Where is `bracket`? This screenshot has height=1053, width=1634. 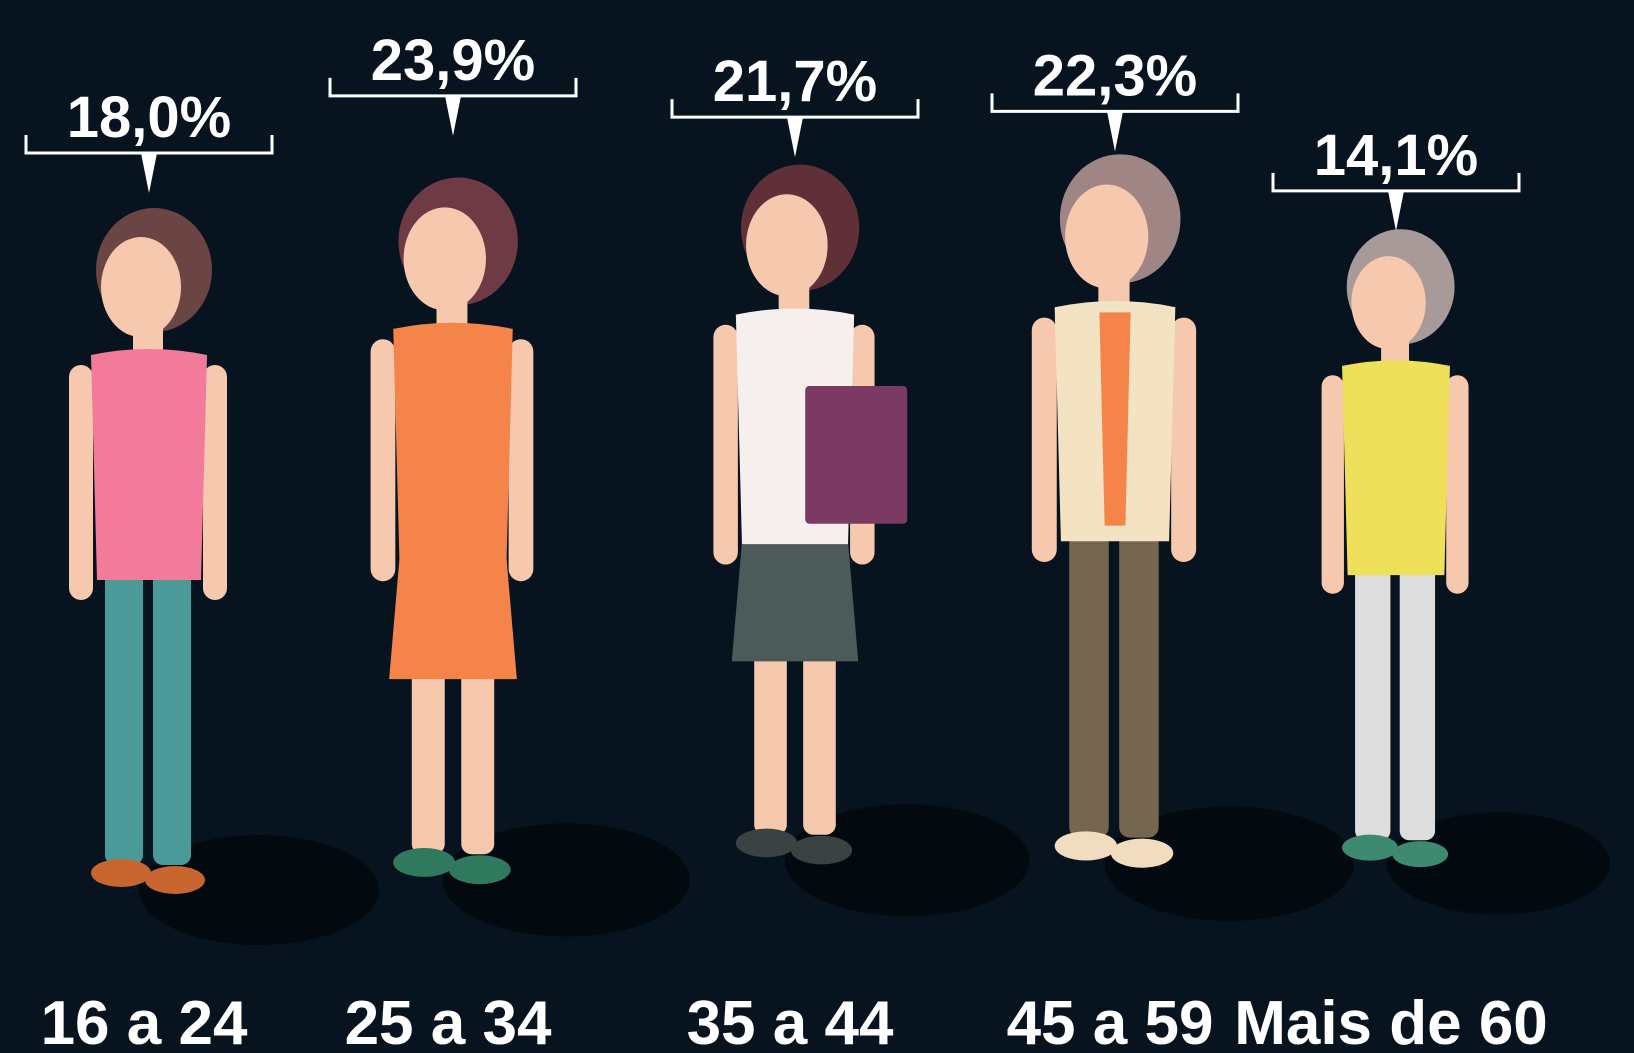 bracket is located at coordinates (795, 109).